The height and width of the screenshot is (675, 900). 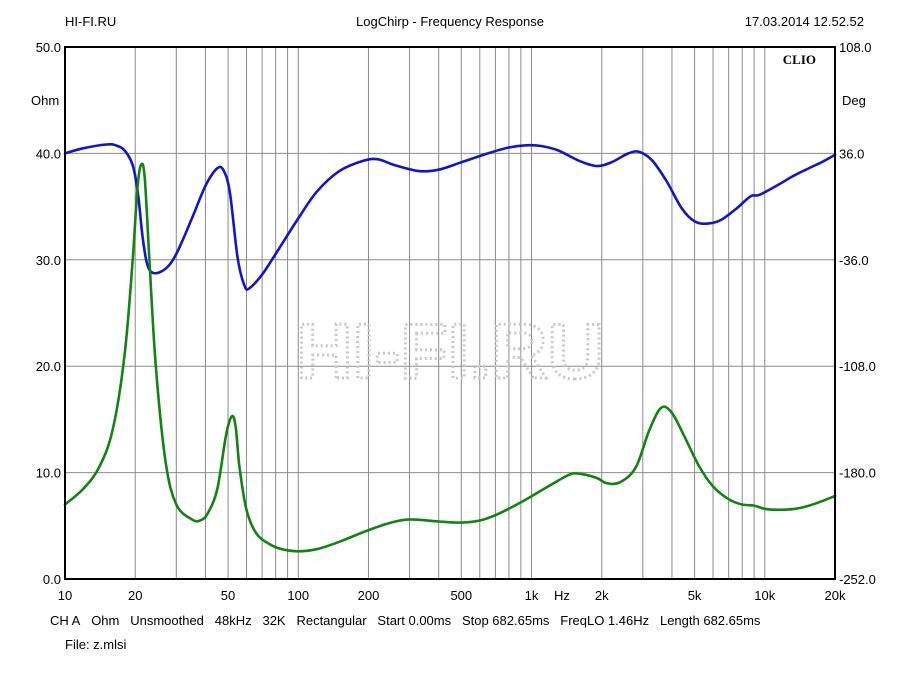 I want to click on unit-label: Ohm, so click(x=105, y=620).